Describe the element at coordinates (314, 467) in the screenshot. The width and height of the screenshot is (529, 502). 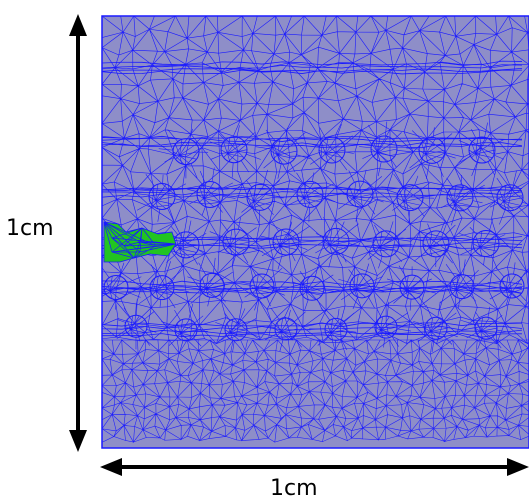
I see `horizontal-dimension-arrow` at that location.